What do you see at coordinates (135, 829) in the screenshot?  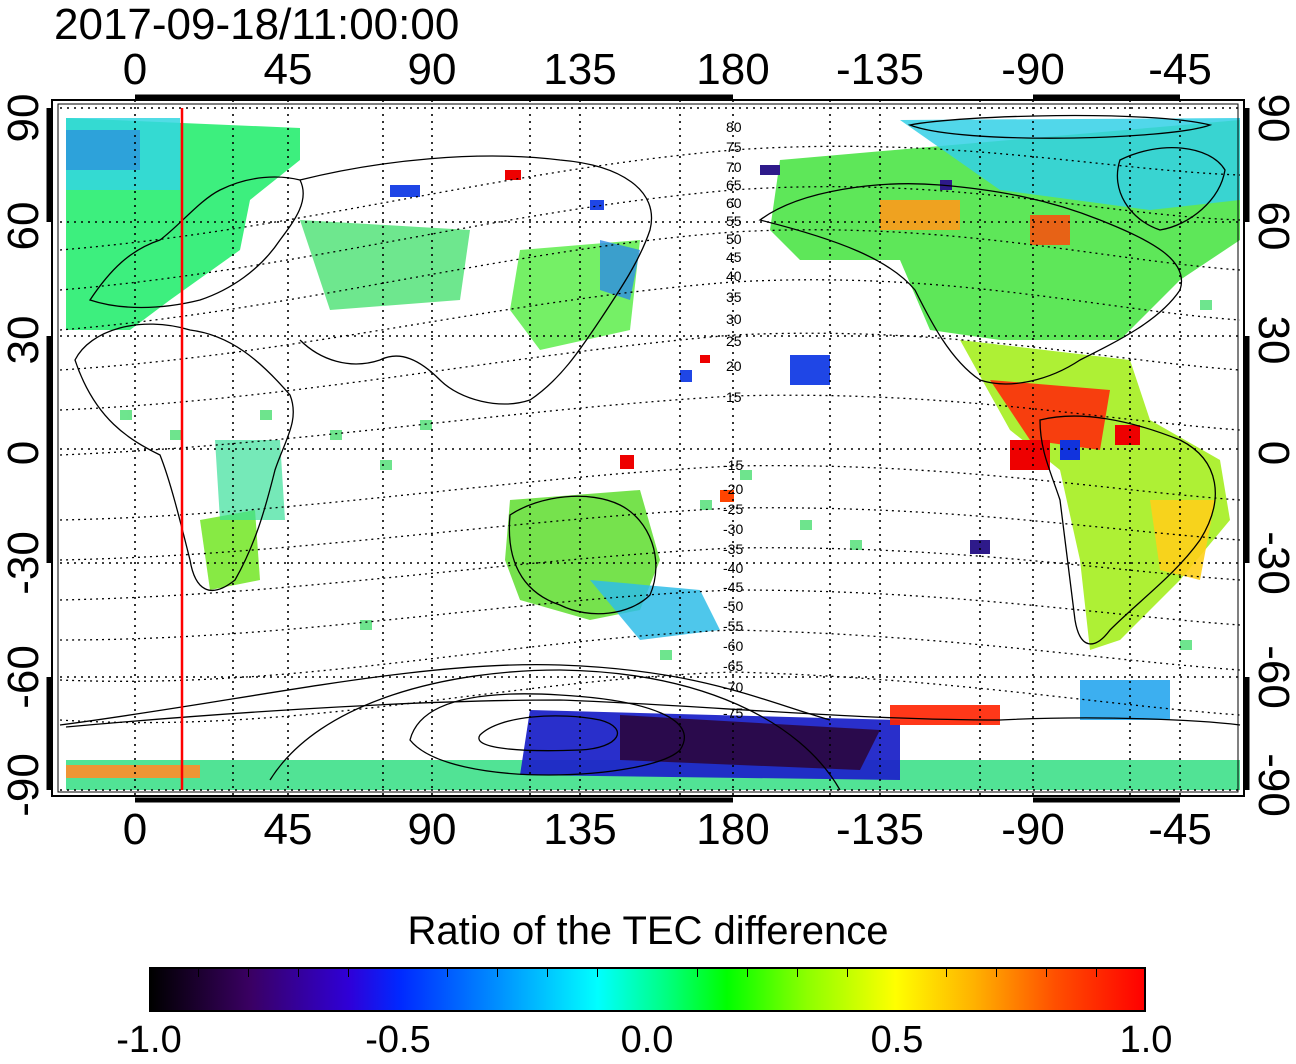 I see `bottom-lon-tick: 0` at bounding box center [135, 829].